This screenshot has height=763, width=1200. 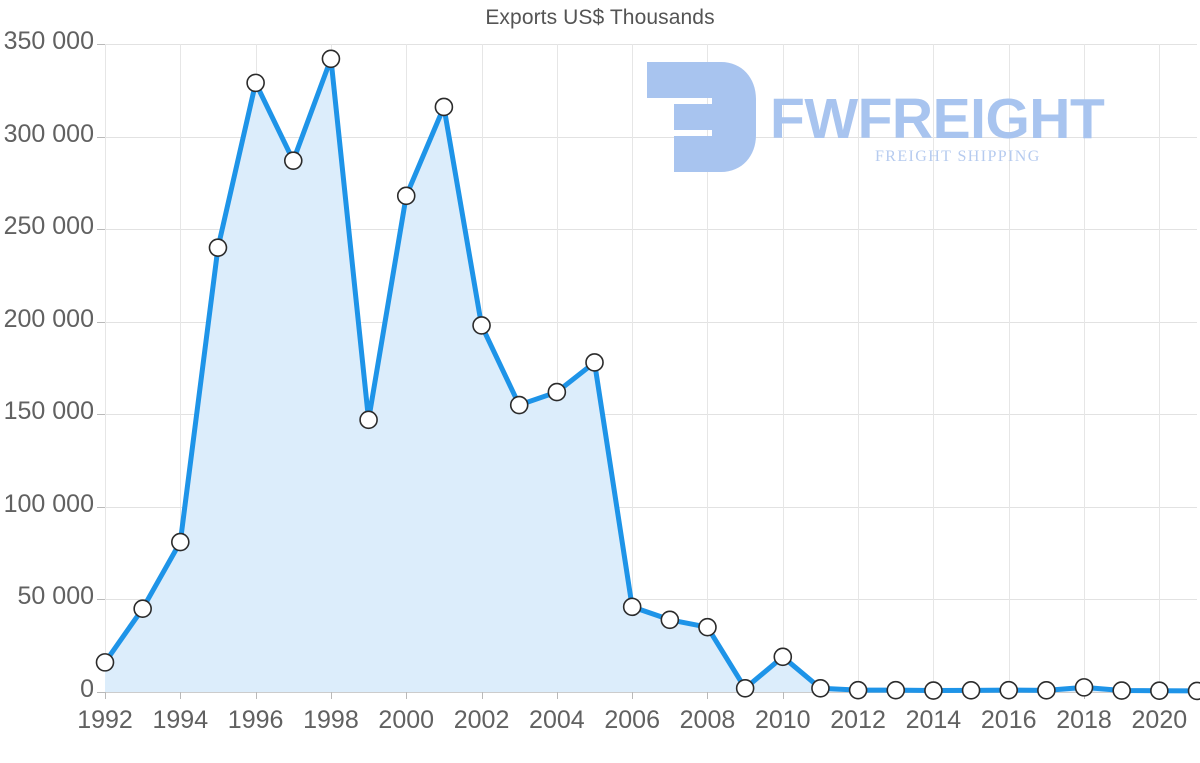 What do you see at coordinates (255, 720) in the screenshot?
I see `x-axis-tick-label: 1996` at bounding box center [255, 720].